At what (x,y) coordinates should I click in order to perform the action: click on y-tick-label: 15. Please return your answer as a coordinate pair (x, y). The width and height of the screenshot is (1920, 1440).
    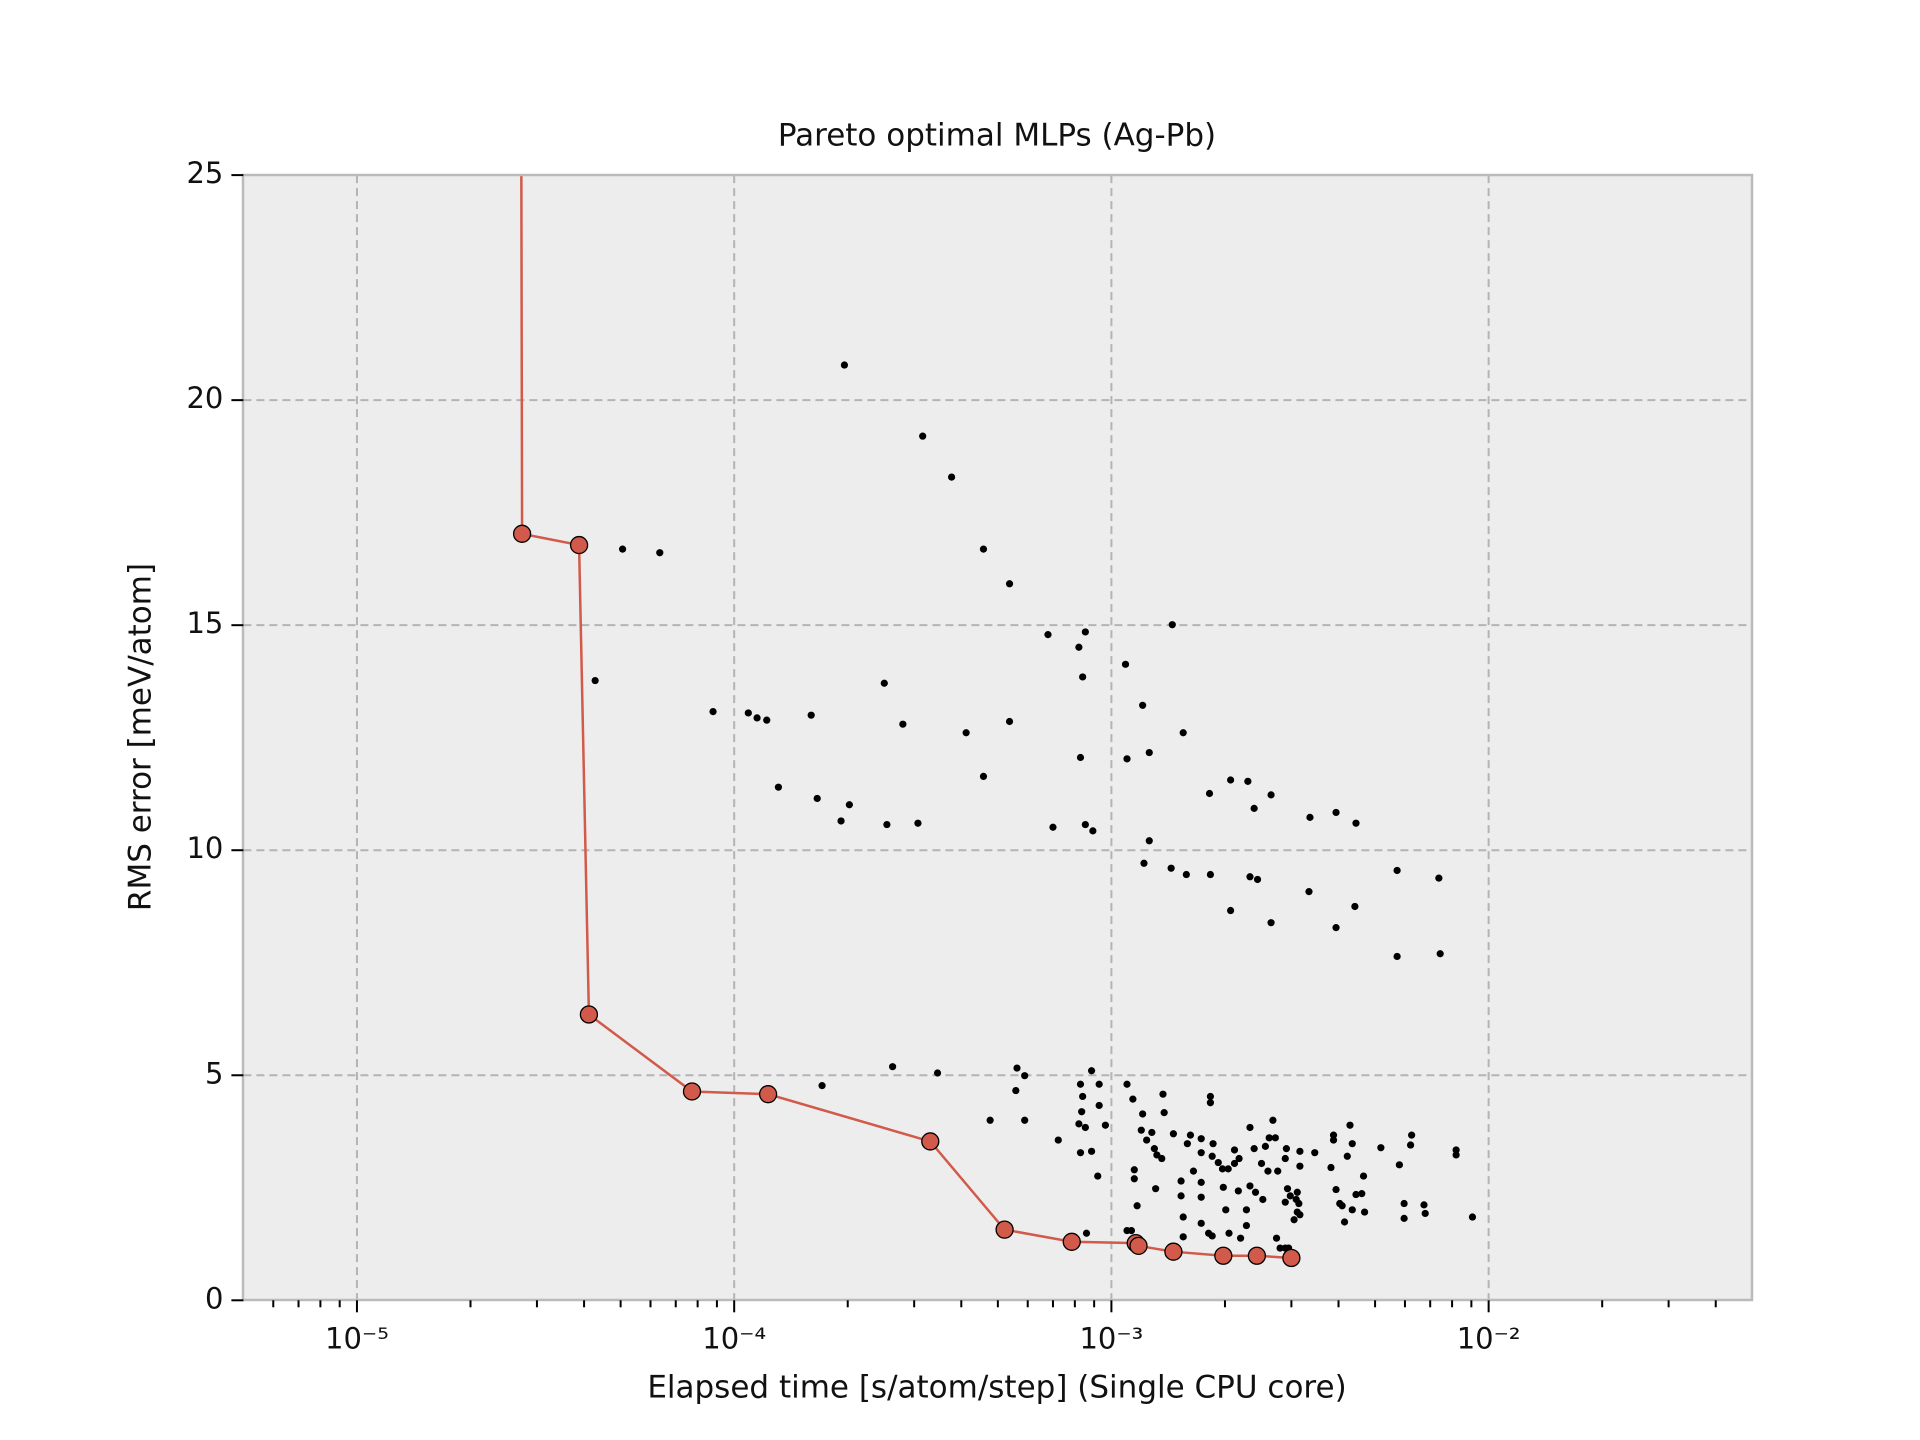
    Looking at the image, I should click on (204, 623).